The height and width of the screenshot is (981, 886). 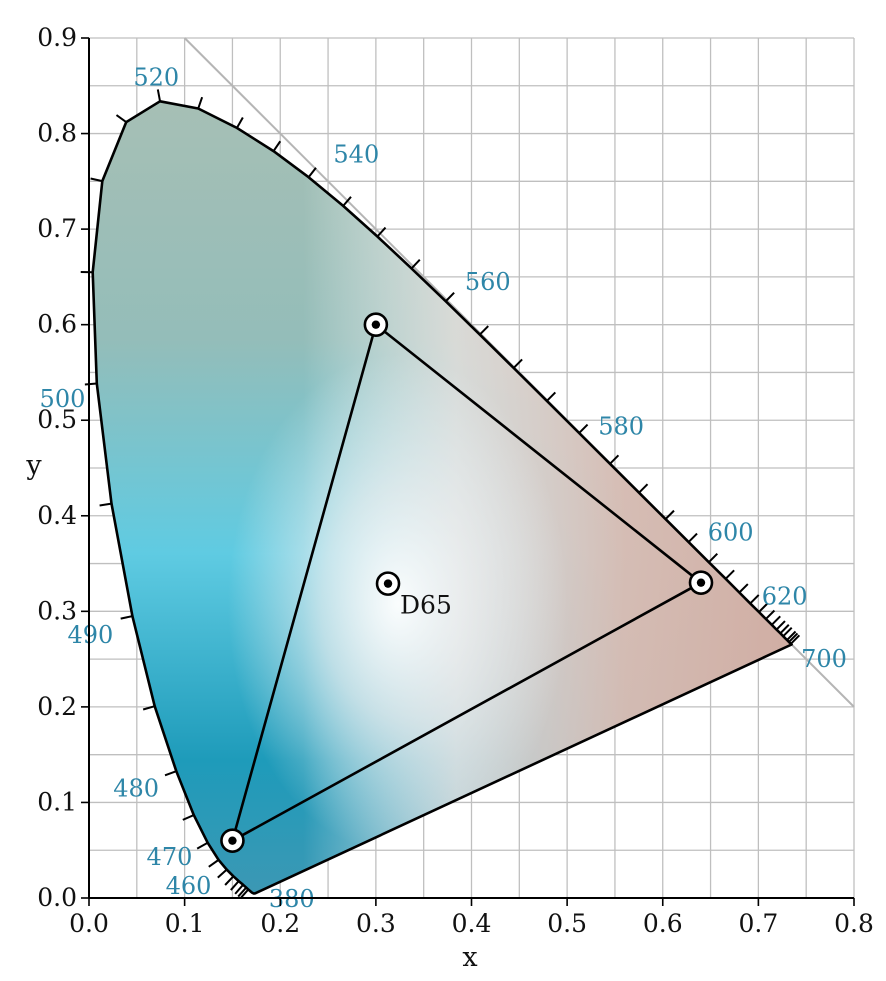 I want to click on wavelength-label: 600, so click(x=731, y=533).